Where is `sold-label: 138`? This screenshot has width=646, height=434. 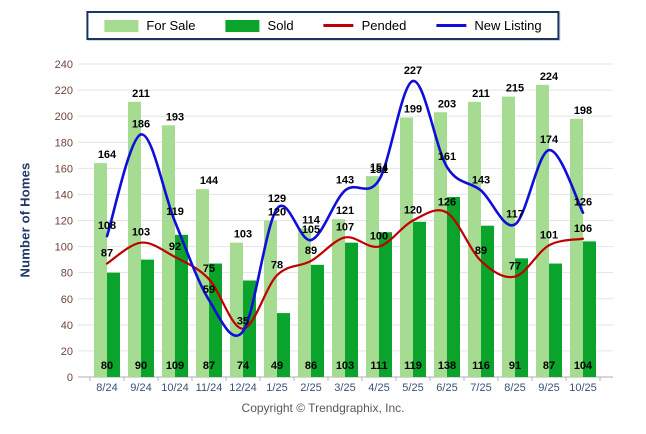
sold-label: 138 is located at coordinates (447, 366).